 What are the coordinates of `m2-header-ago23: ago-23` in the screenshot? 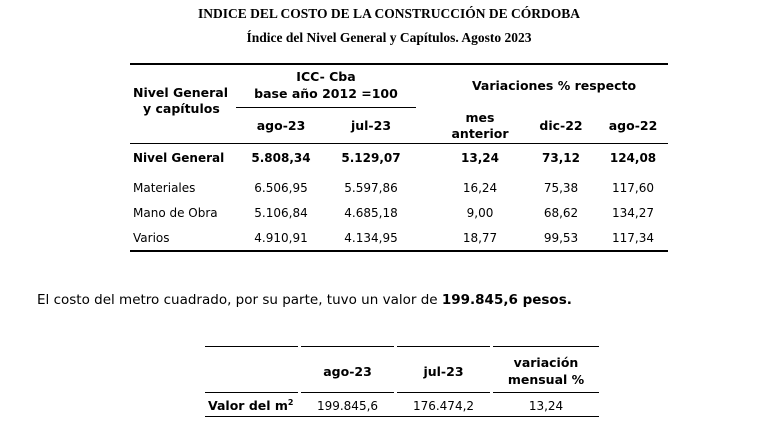 It's located at (347, 371).